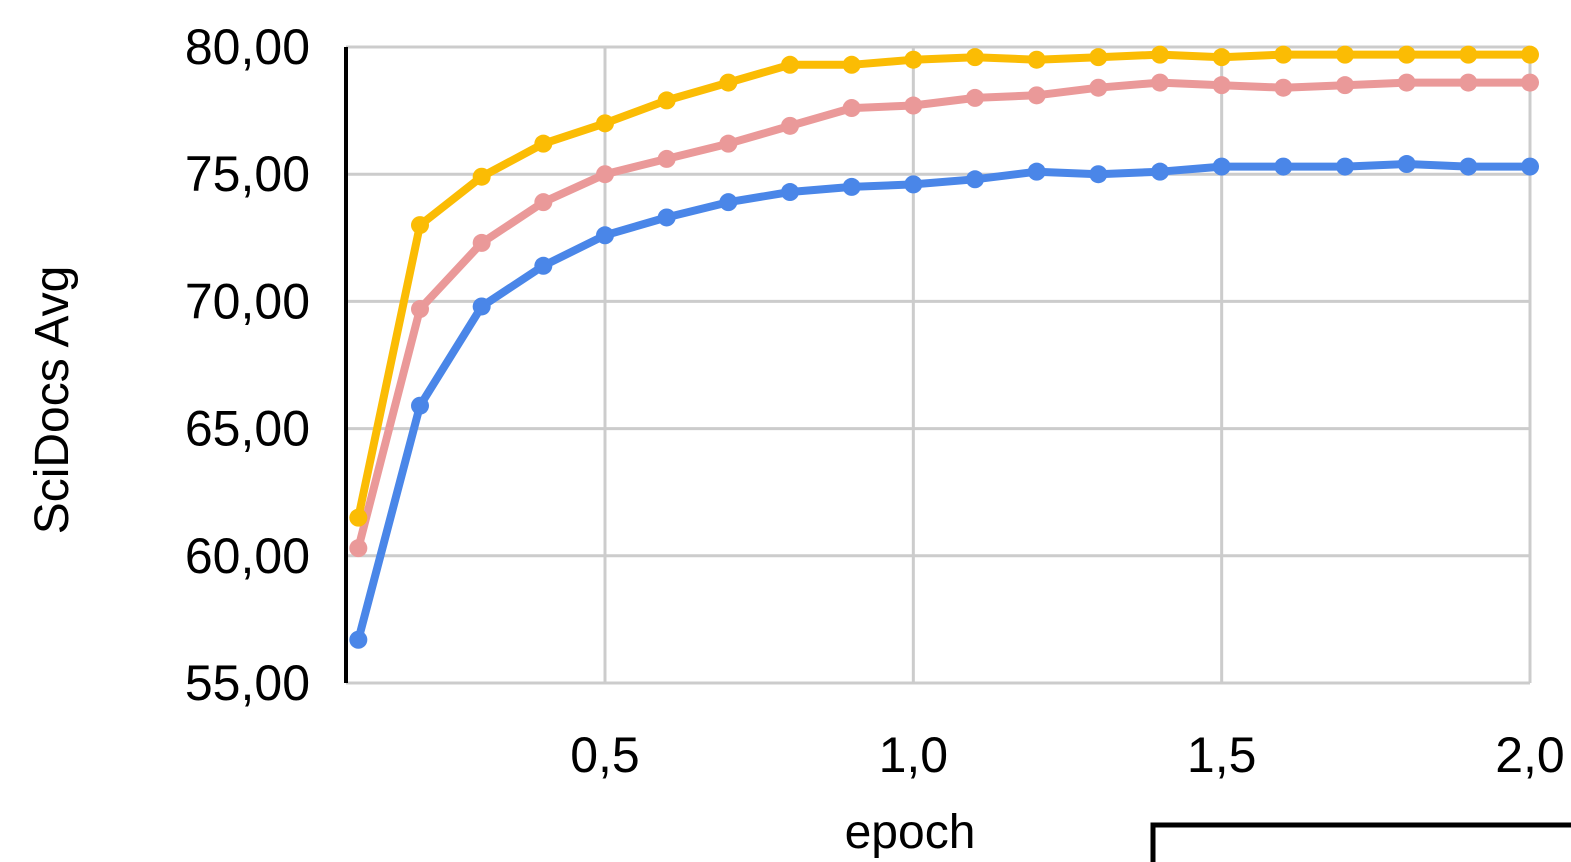  Describe the element at coordinates (1360, 842) in the screenshot. I see `legend-box-corner` at that location.